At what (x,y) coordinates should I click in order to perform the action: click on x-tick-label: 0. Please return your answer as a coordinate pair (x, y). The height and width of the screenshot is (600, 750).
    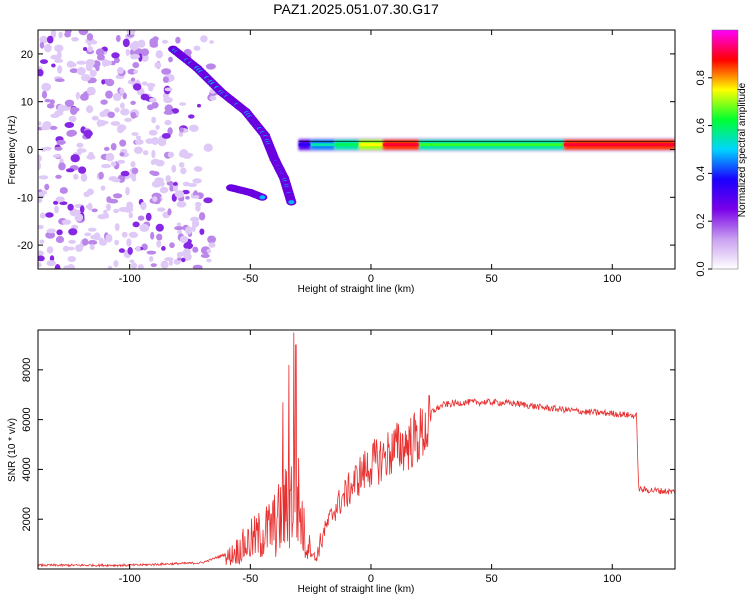
    Looking at the image, I should click on (371, 579).